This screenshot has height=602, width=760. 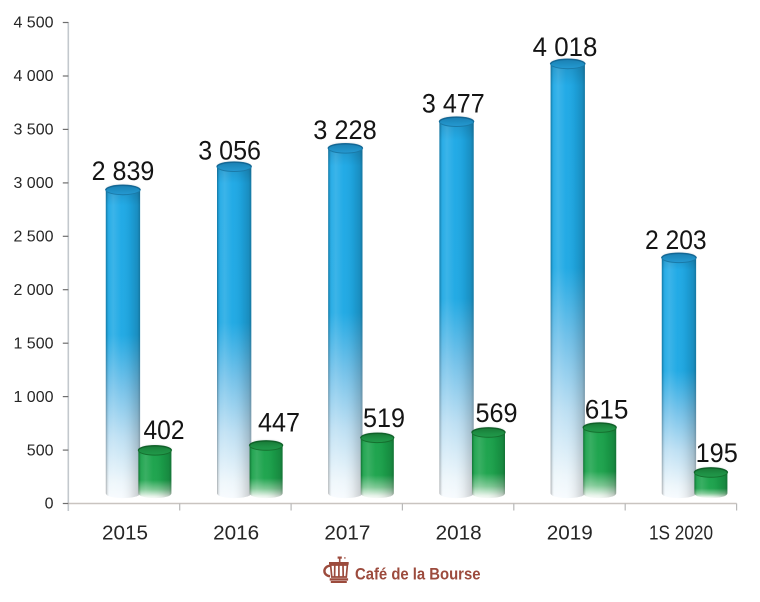 What do you see at coordinates (33, 130) in the screenshot?
I see `svg-text: 3 500` at bounding box center [33, 130].